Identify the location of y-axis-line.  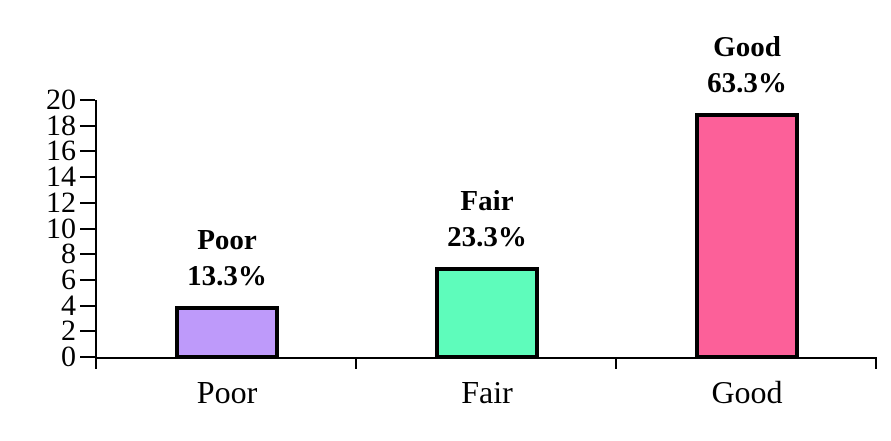
(96, 229).